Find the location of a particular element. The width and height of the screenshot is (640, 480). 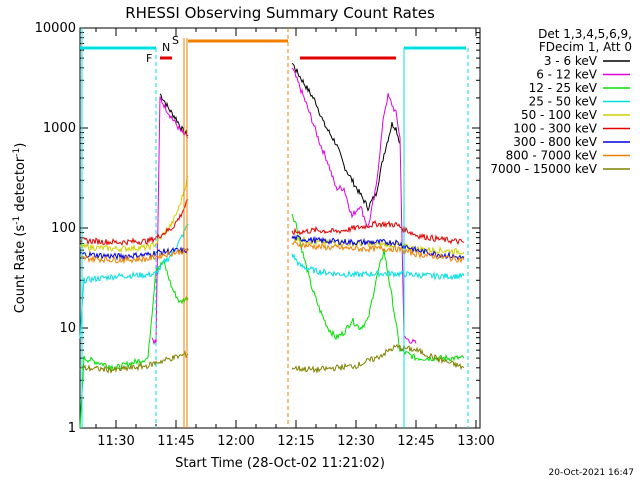

y-tick-label: 100 is located at coordinates (63, 228).